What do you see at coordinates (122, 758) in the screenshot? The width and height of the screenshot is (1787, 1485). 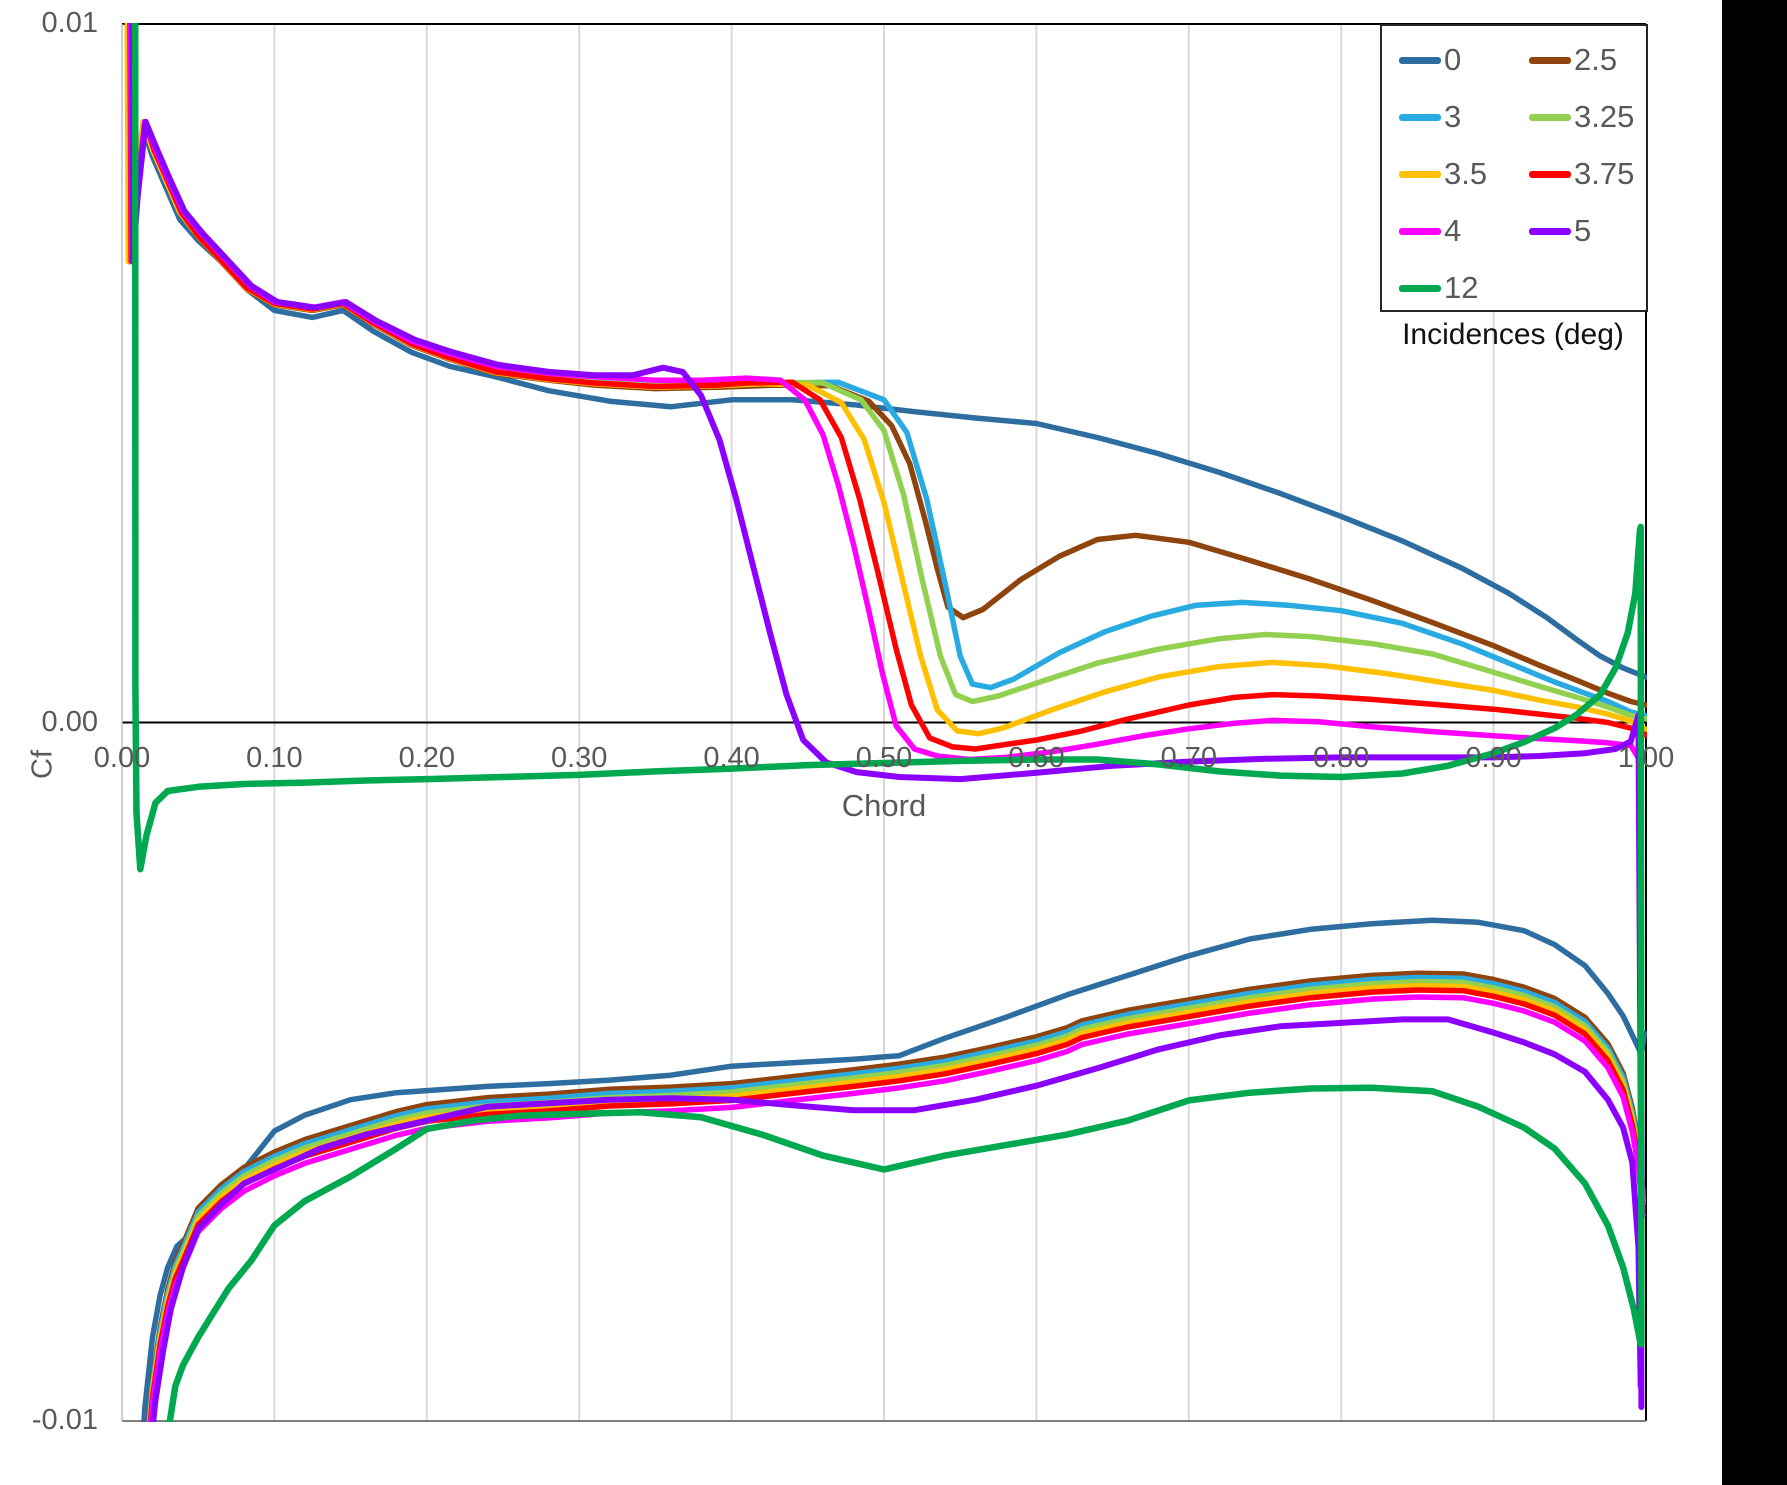 I see `x-tick-label-0.00: 0.00` at bounding box center [122, 758].